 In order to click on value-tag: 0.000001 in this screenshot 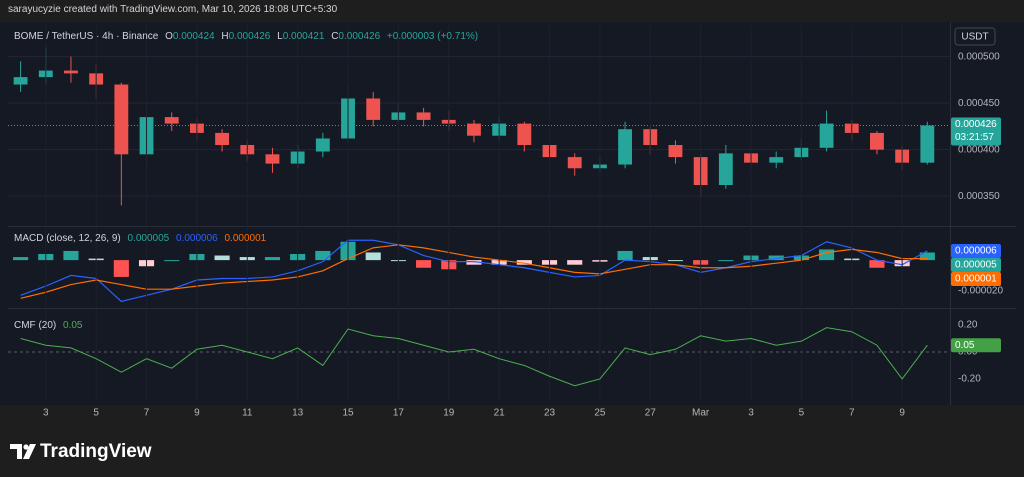, I will do `click(976, 279)`.